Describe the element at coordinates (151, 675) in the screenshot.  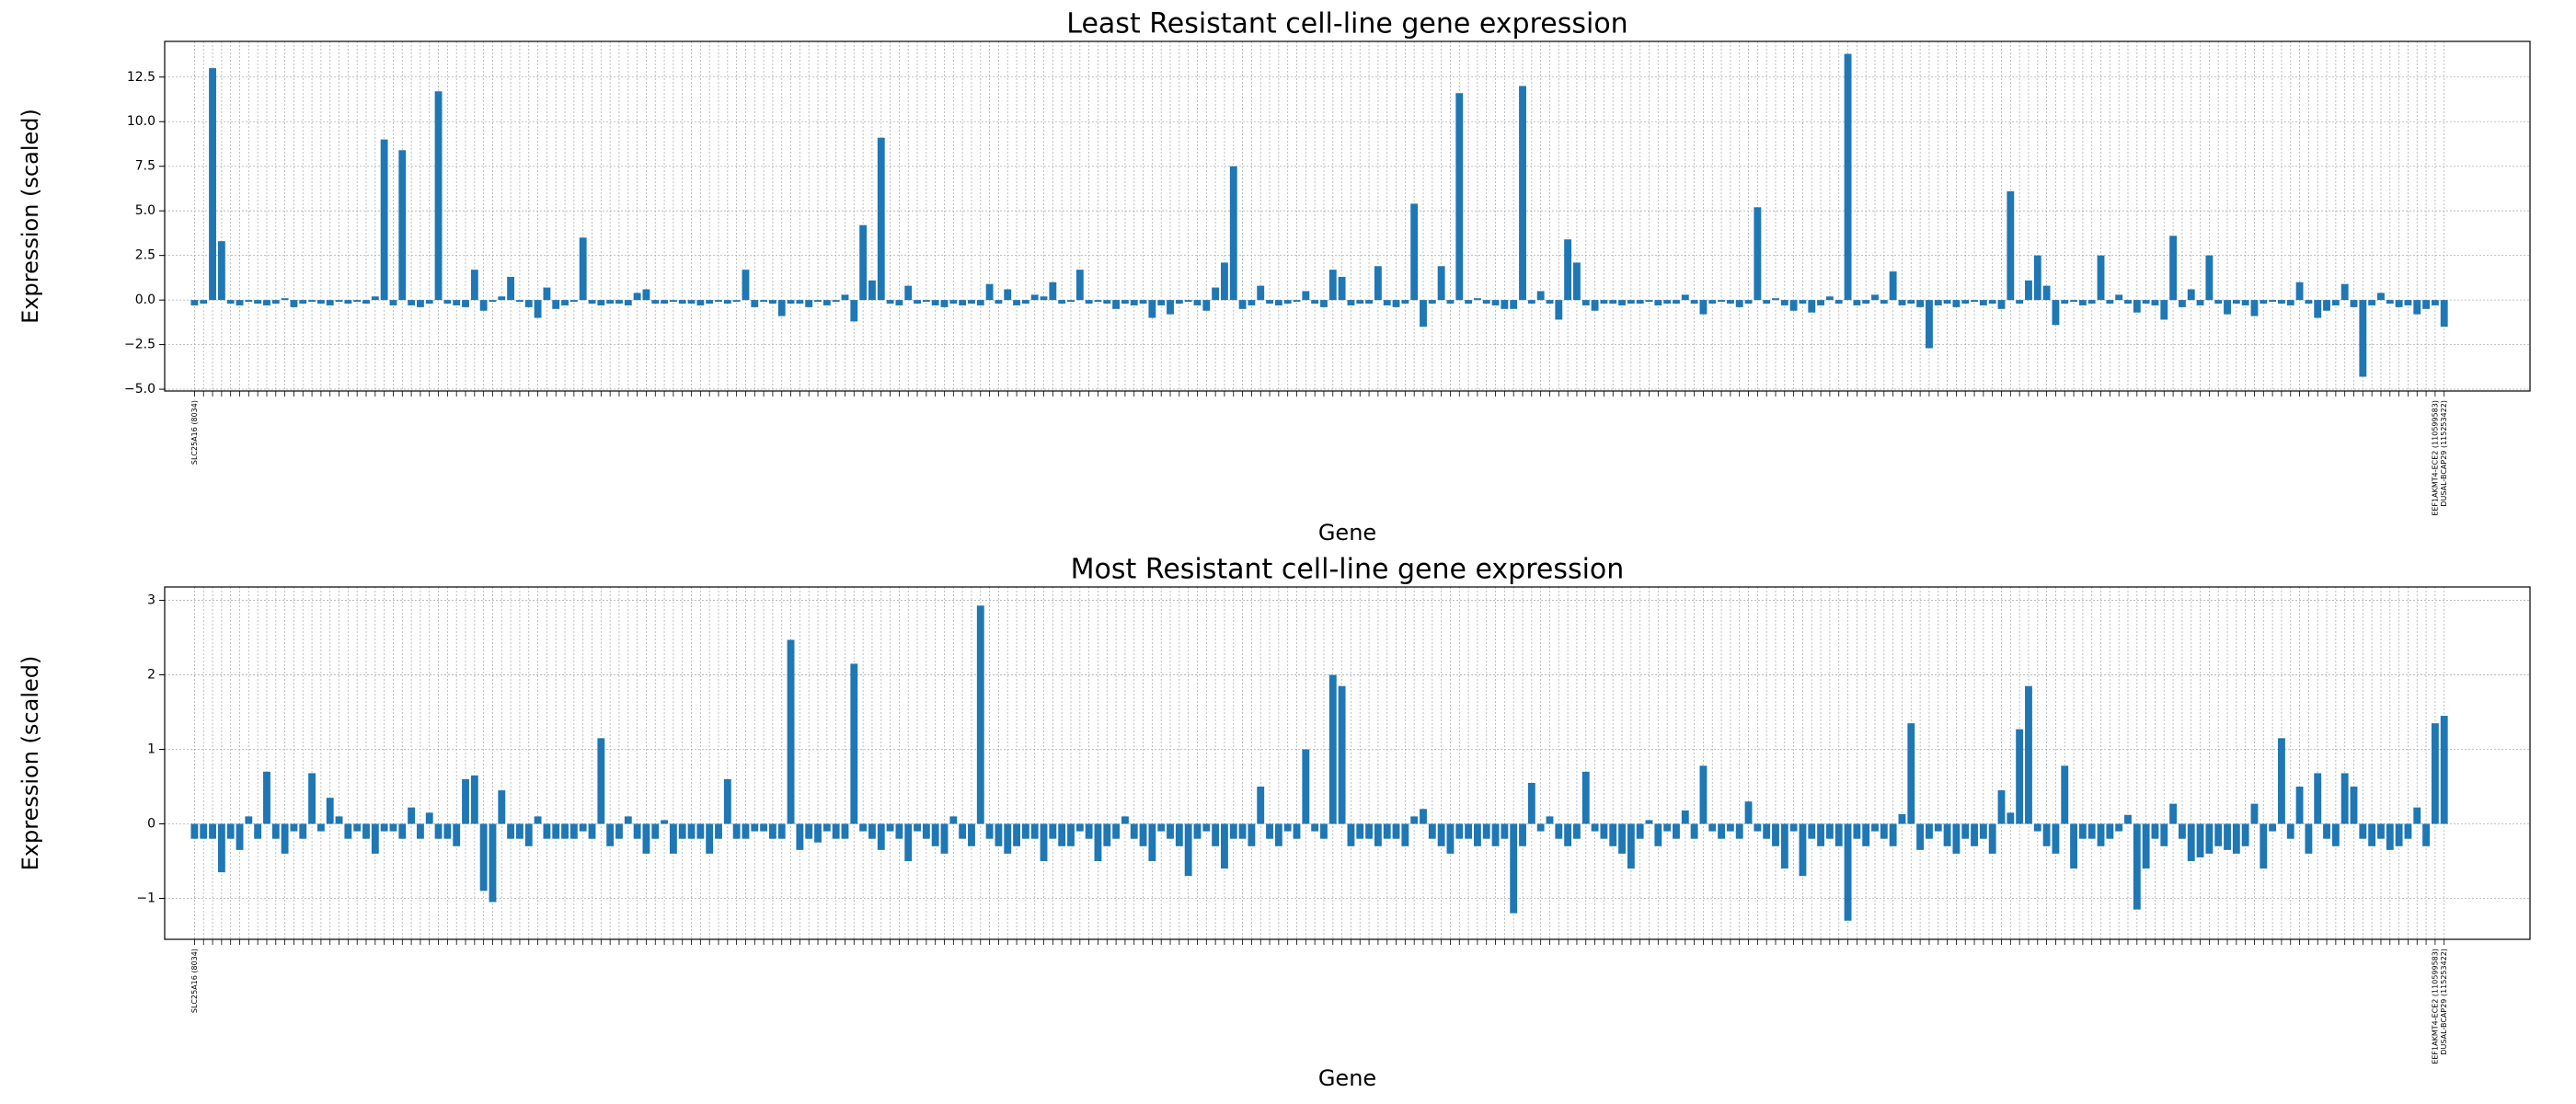
I see `y-tick-label: 2` at that location.